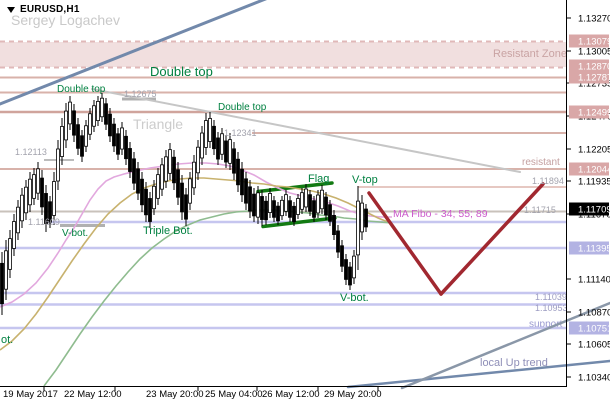 This screenshot has width=610, height=400. I want to click on resistant-zone-band, so click(283, 54).